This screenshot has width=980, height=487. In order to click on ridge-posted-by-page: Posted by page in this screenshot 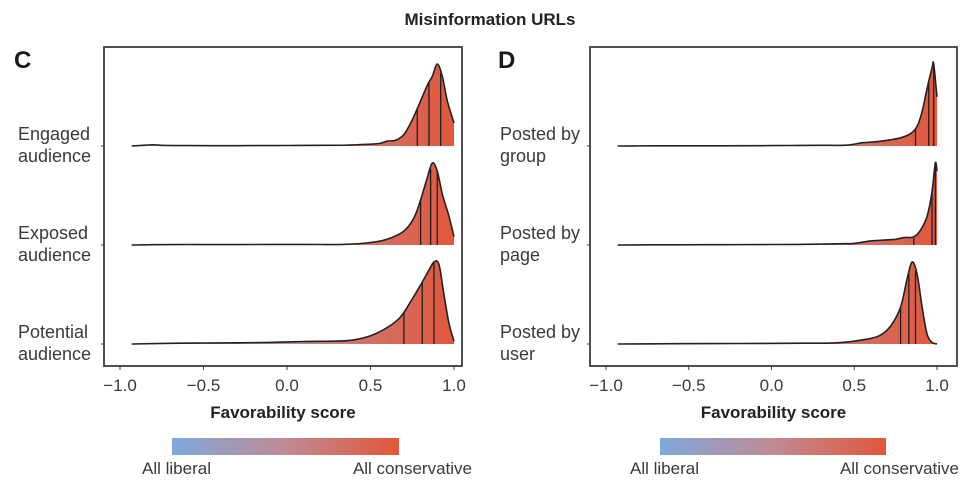, I will do `click(719, 213)`.